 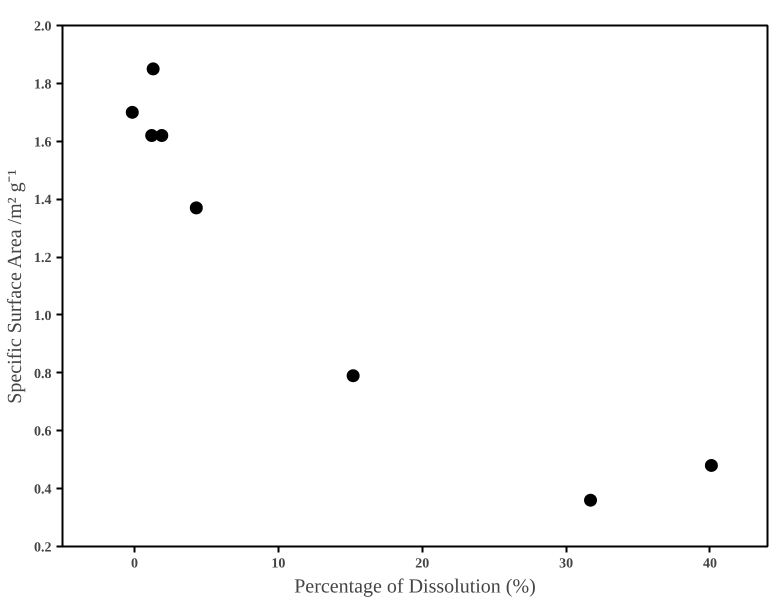 What do you see at coordinates (43, 84) in the screenshot?
I see `y-tick-label: 1.8` at bounding box center [43, 84].